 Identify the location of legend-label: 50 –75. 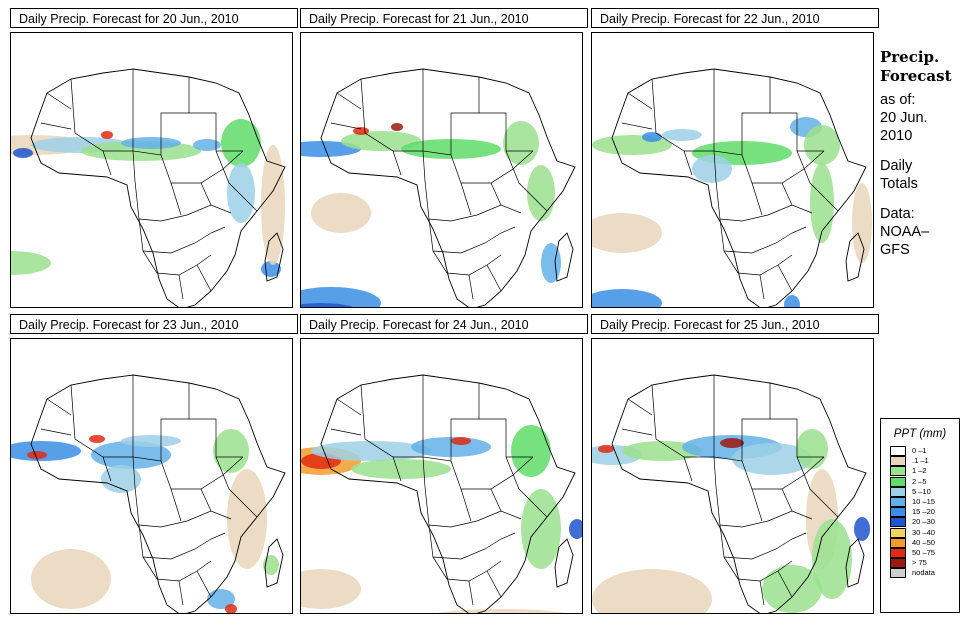
(923, 552).